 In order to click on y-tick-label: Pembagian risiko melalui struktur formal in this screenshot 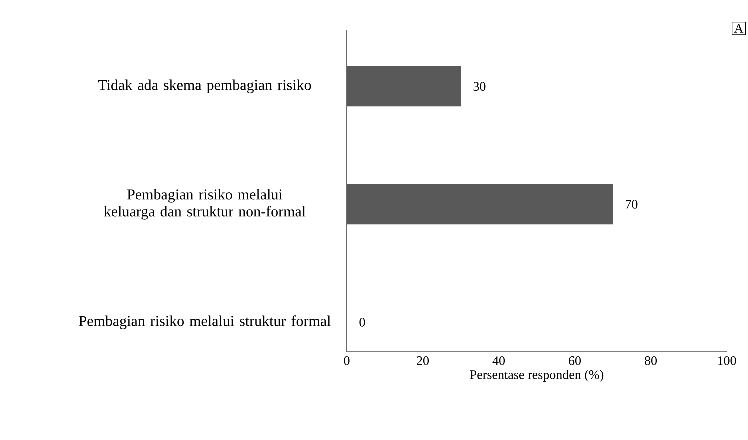, I will do `click(205, 323)`.